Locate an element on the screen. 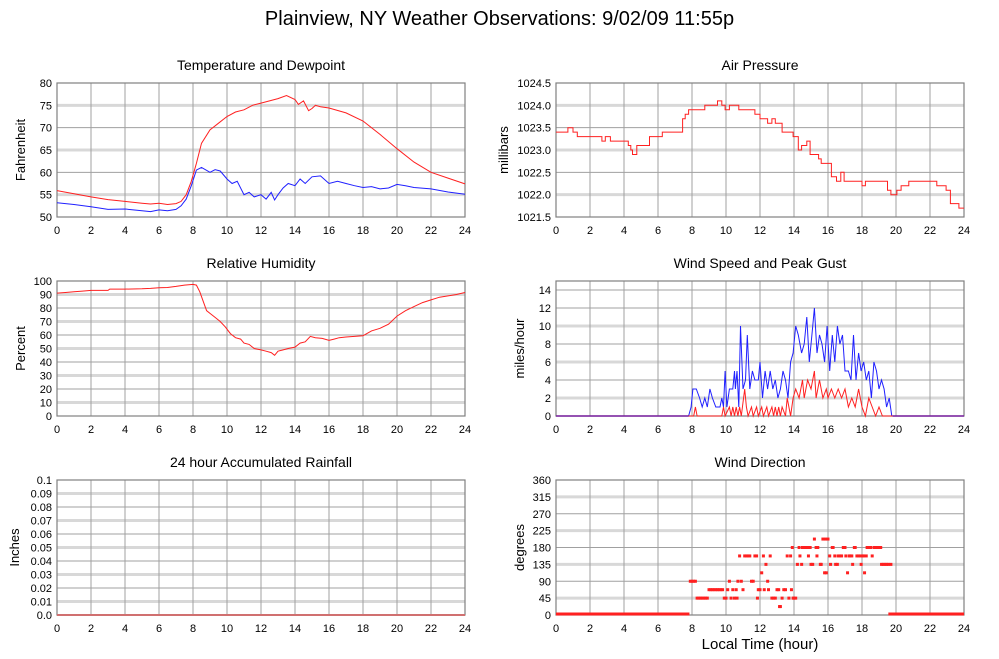  y-tick-label: 0.03 is located at coordinates (41, 576).